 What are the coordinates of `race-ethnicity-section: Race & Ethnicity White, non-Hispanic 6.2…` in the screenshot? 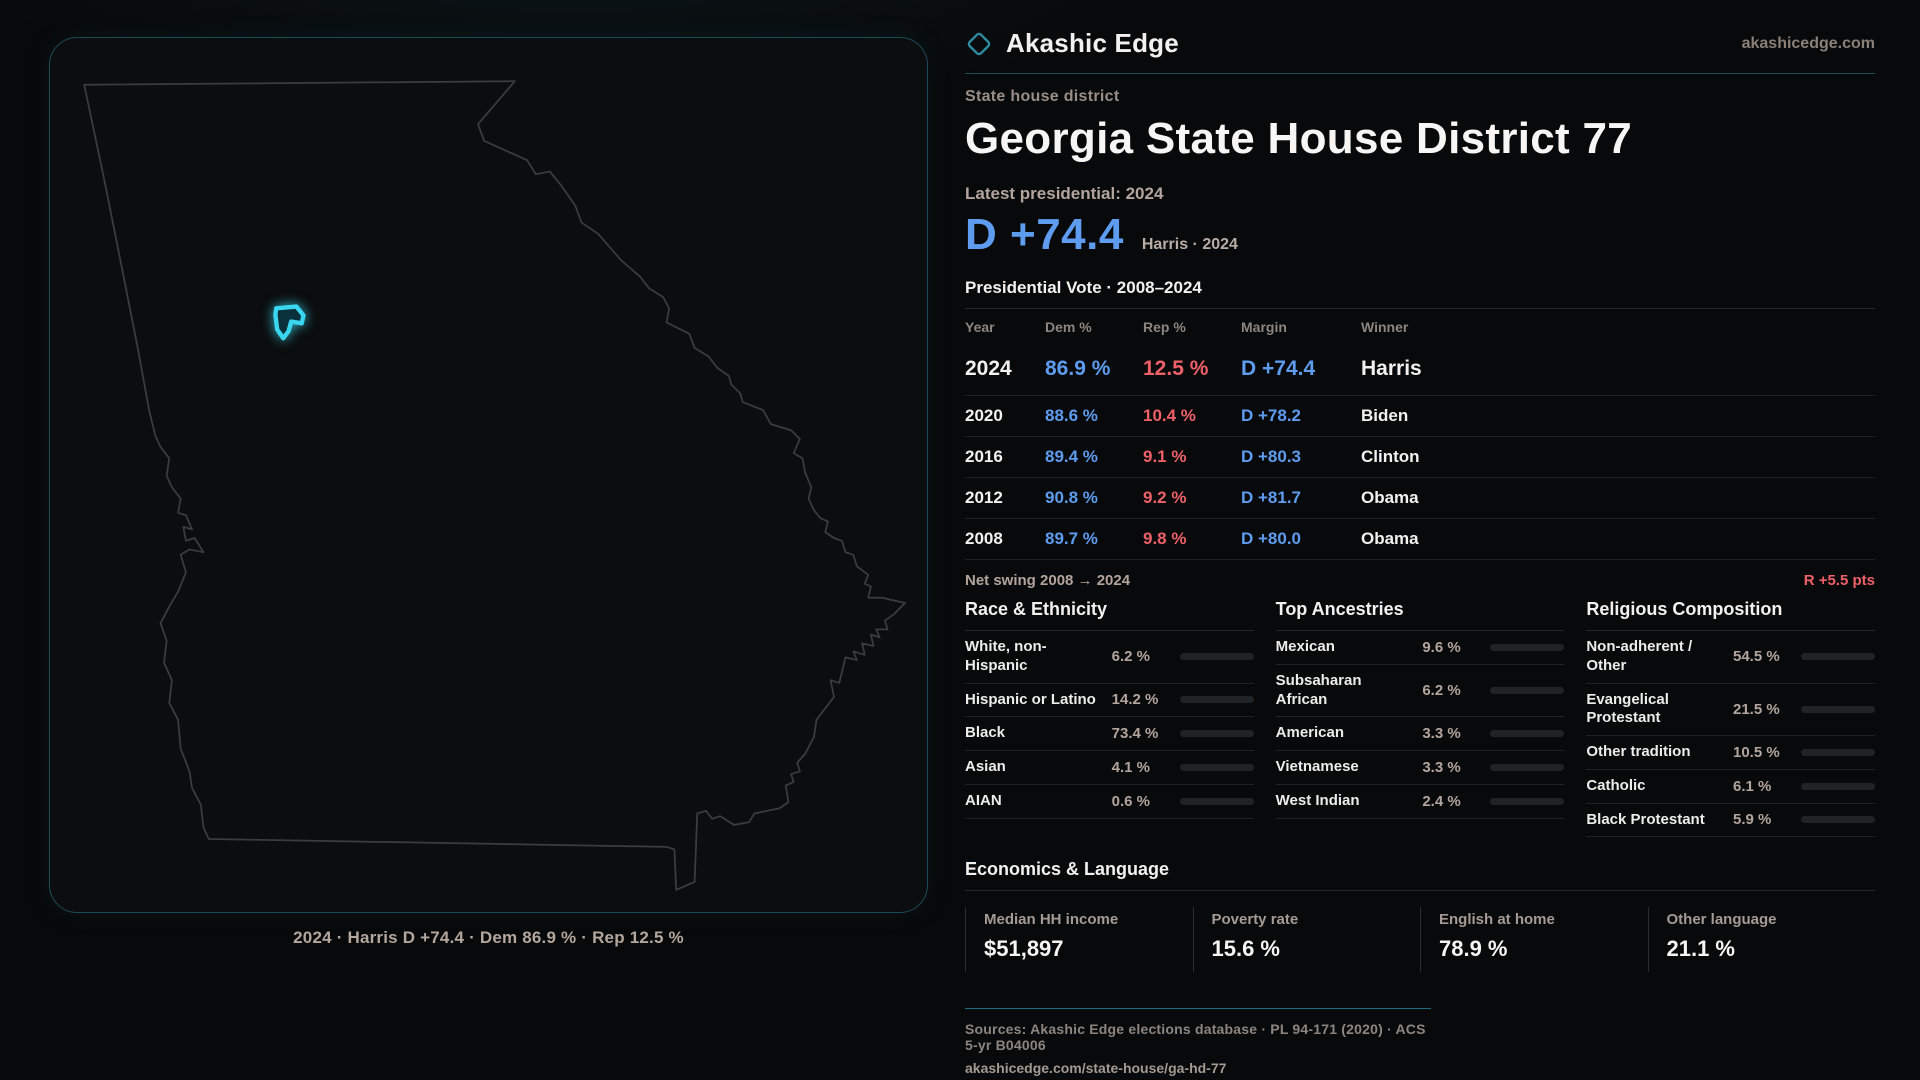 It's located at (1109, 718).